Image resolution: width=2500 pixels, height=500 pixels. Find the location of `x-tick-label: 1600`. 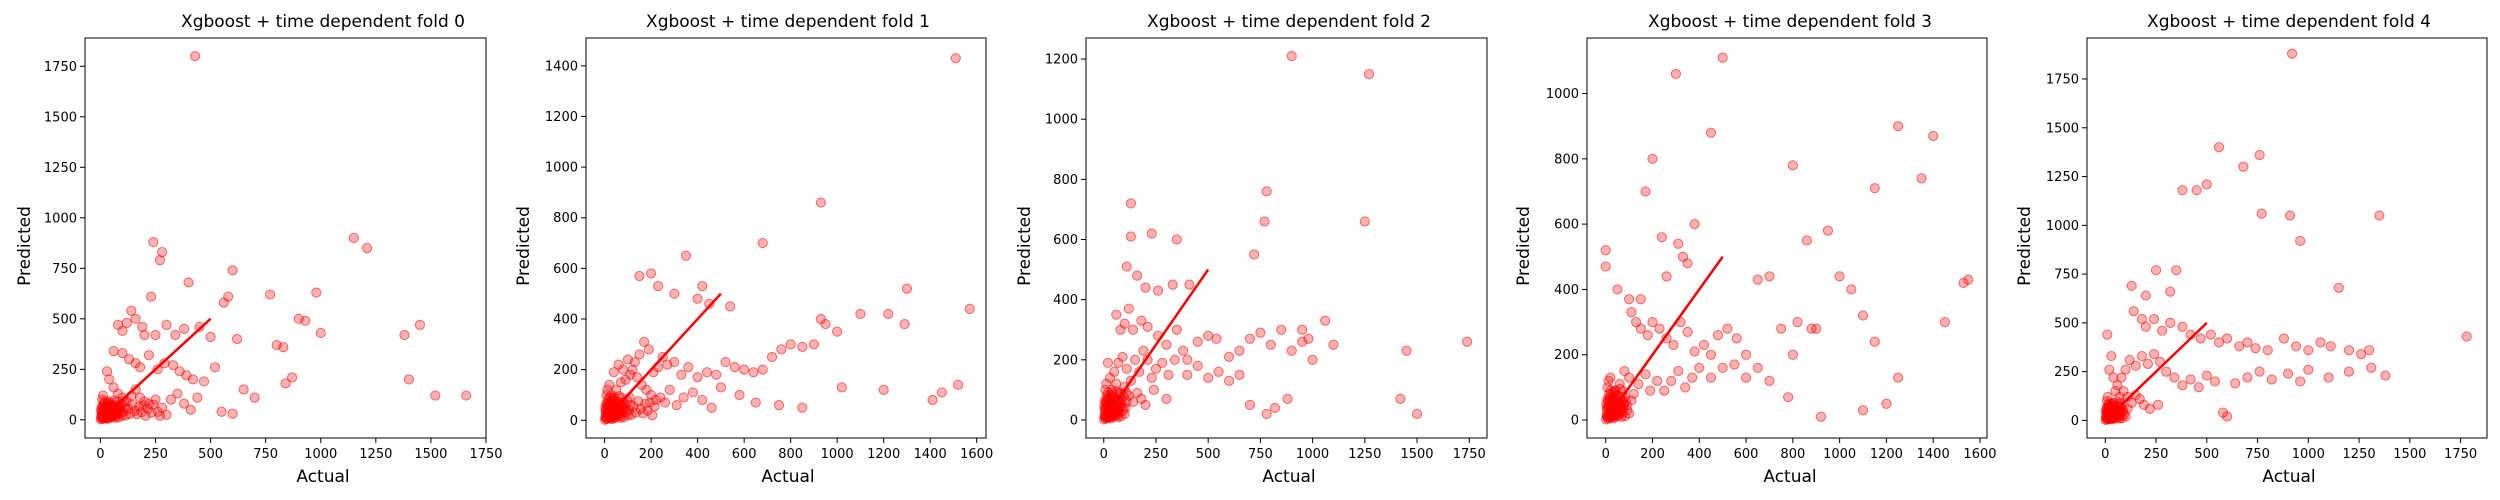

x-tick-label: 1600 is located at coordinates (976, 454).